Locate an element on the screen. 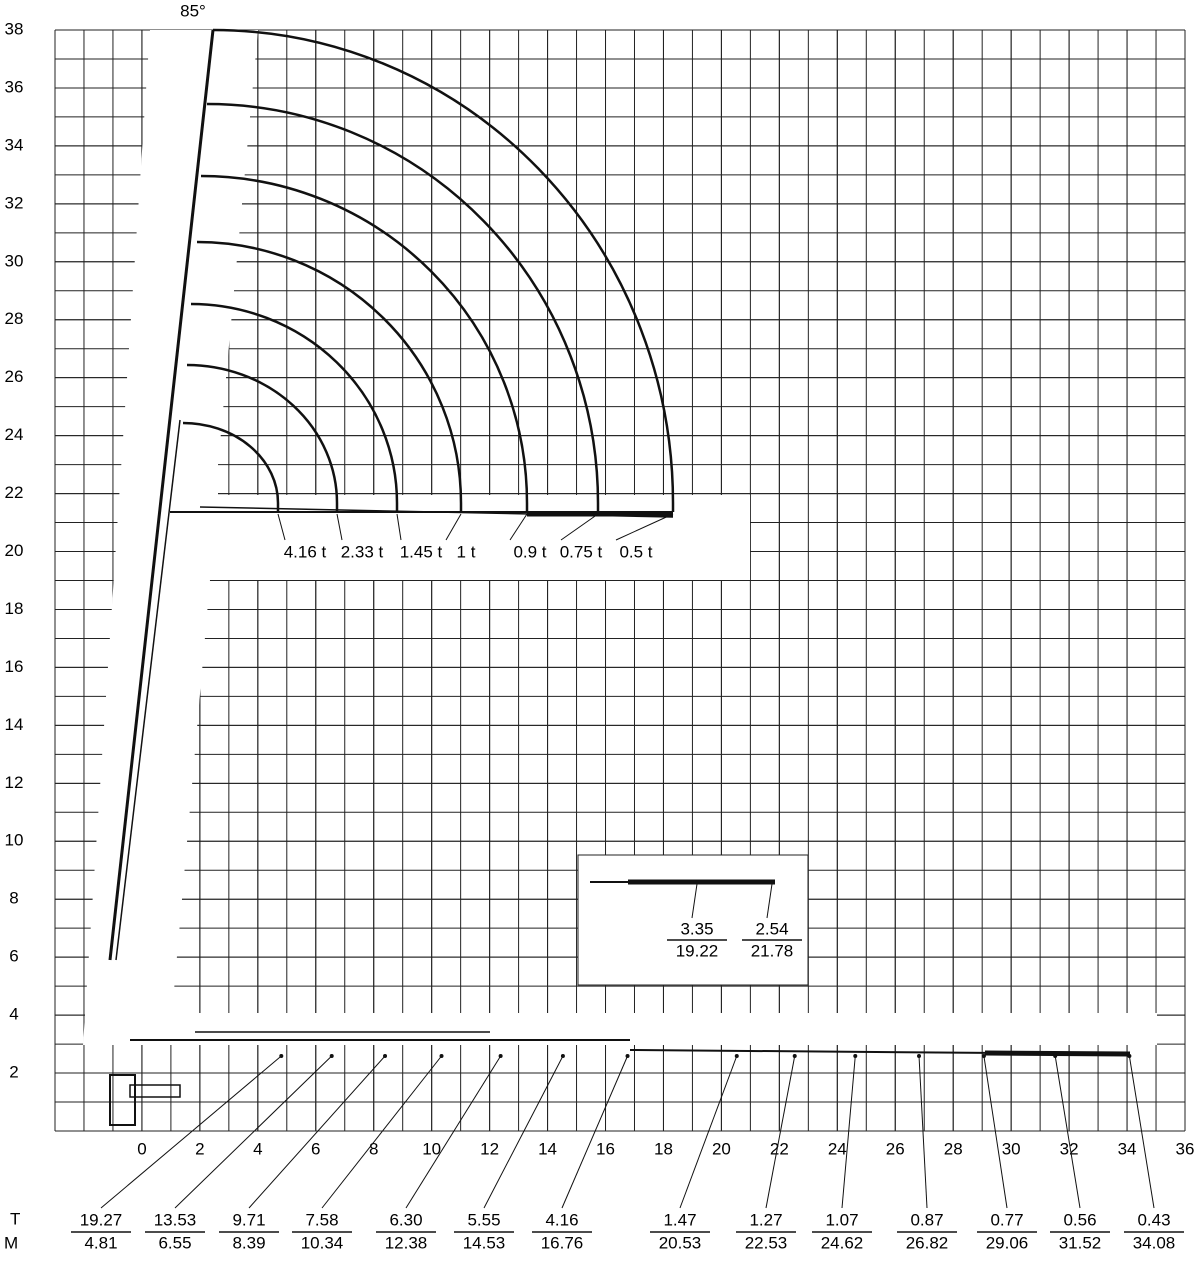 This screenshot has width=1200, height=1270. y-tick-label: 8 is located at coordinates (13, 898).